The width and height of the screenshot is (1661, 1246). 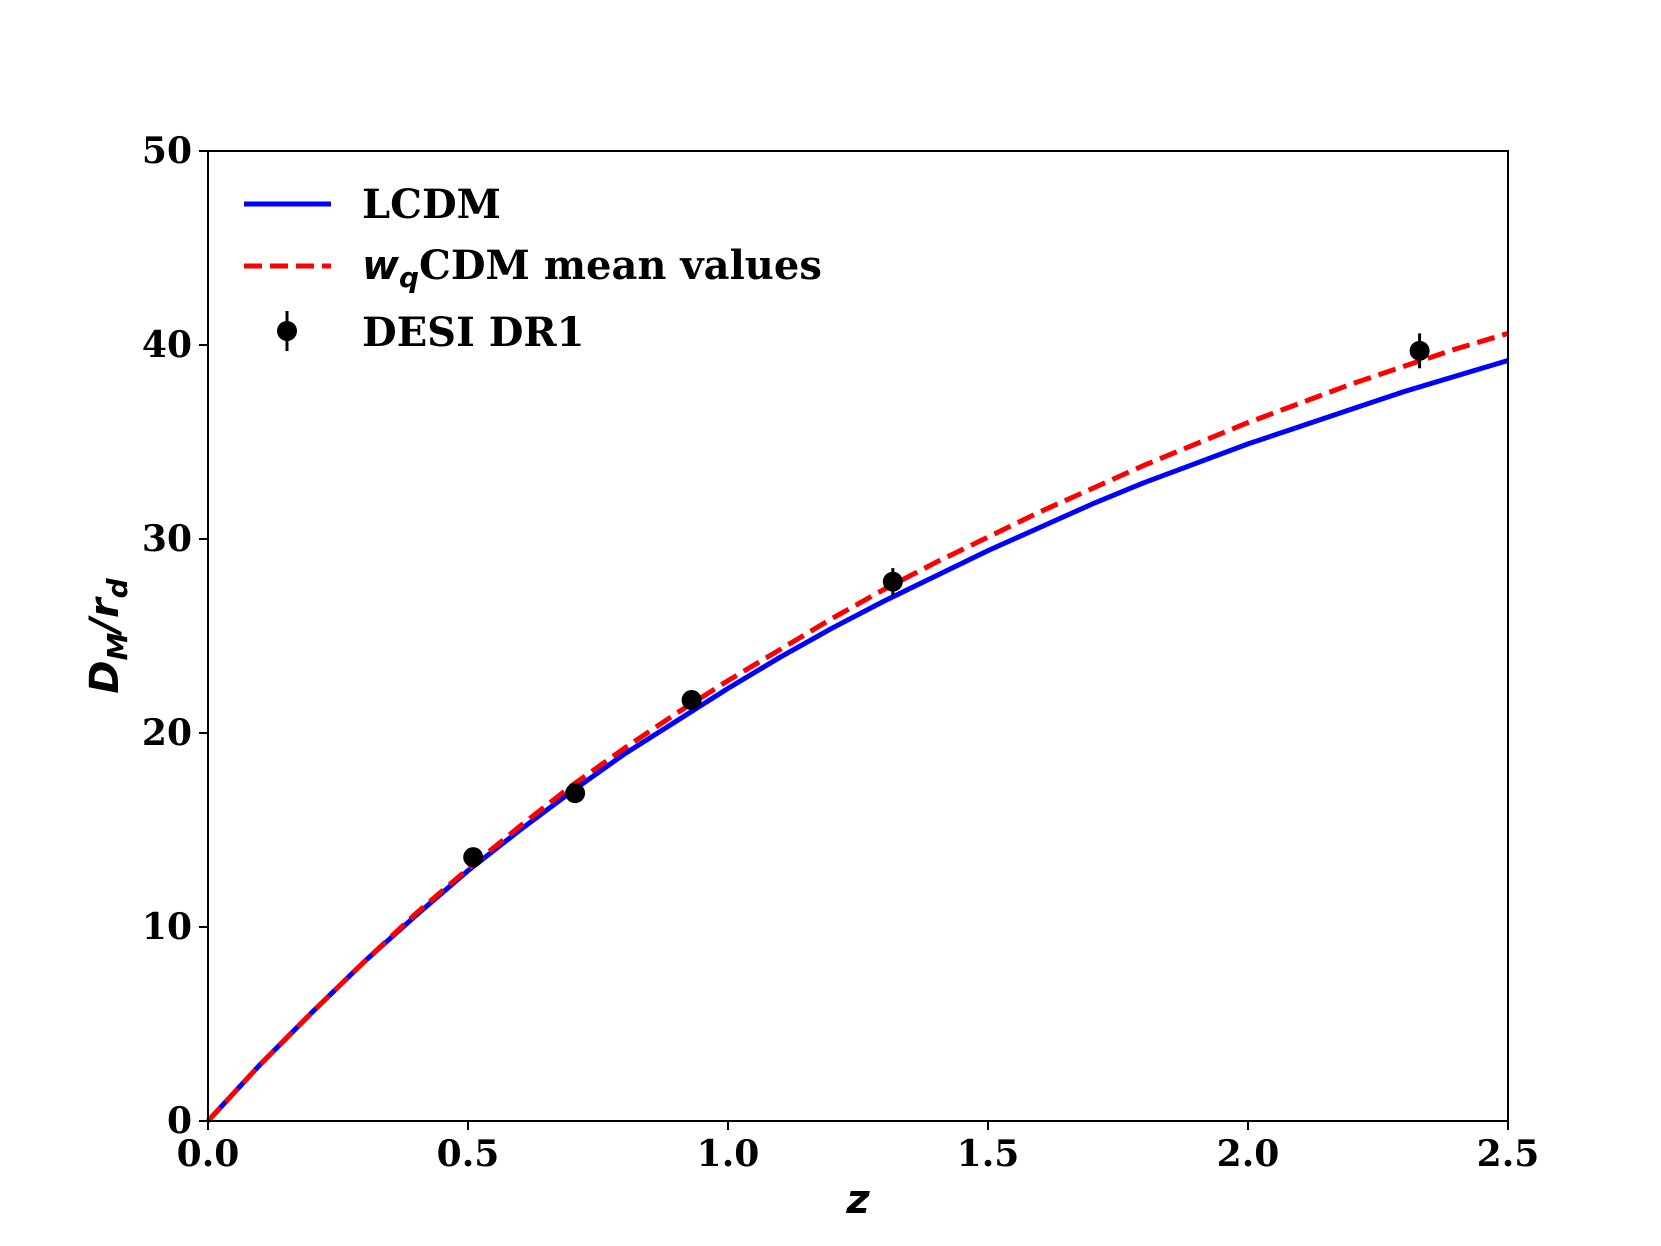 I want to click on y-axis-title-sub2: d, so click(x=117, y=587).